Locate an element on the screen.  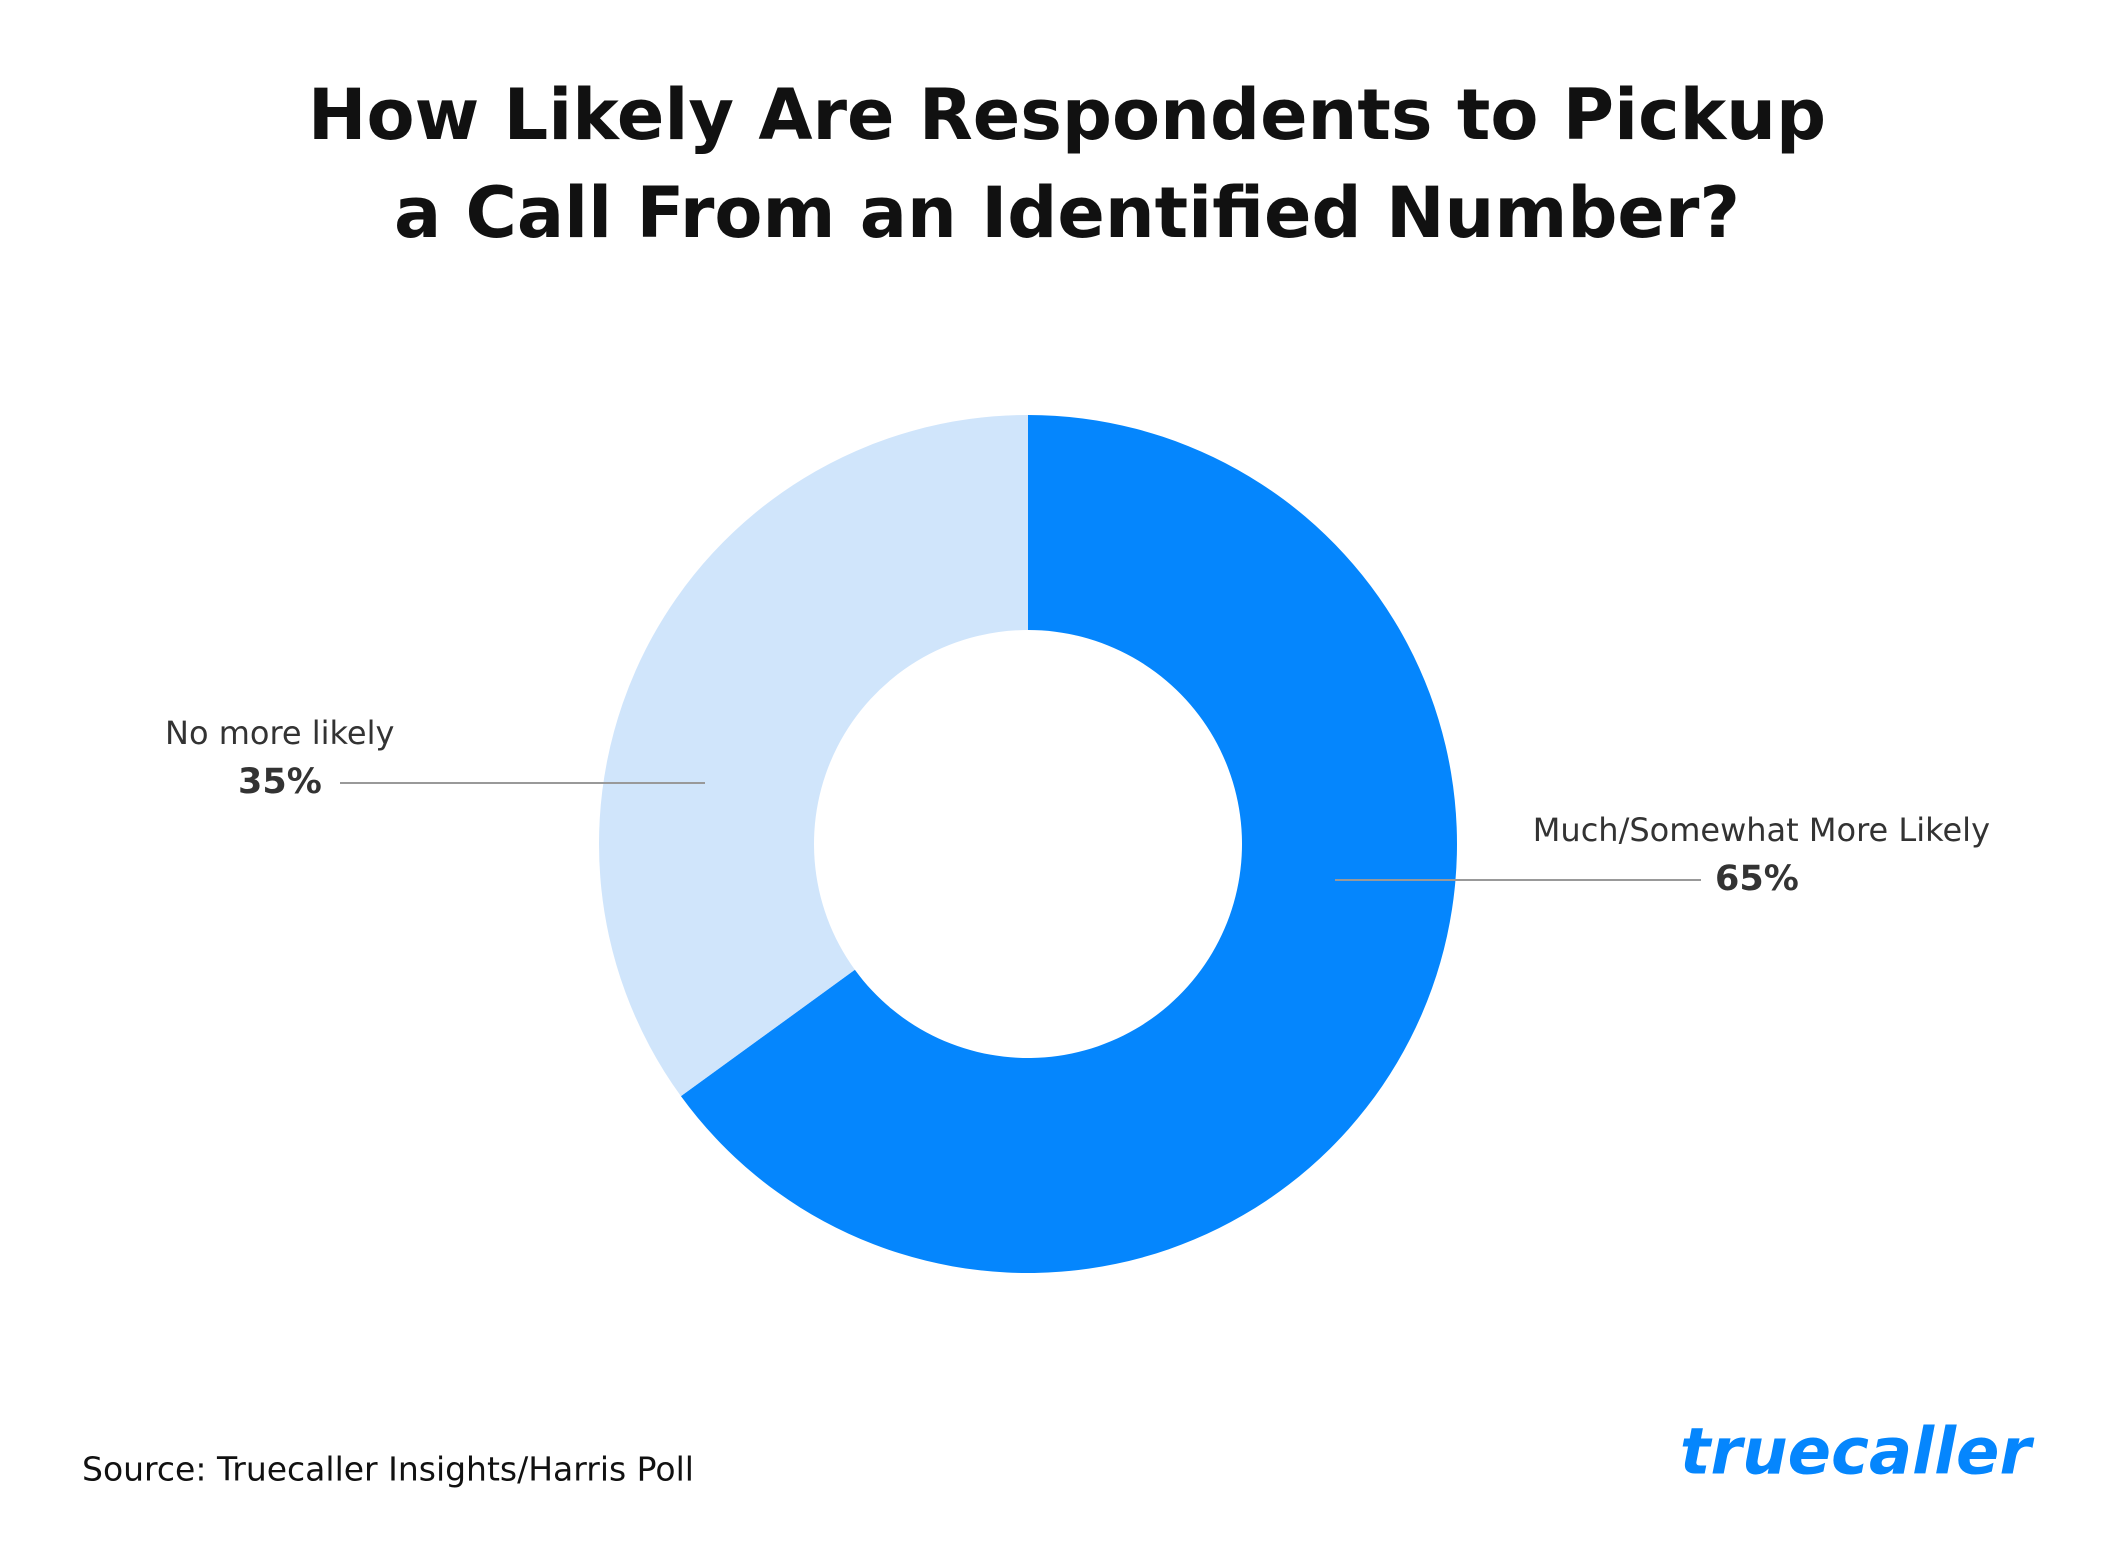
pie-slice is located at coordinates (813, 756).